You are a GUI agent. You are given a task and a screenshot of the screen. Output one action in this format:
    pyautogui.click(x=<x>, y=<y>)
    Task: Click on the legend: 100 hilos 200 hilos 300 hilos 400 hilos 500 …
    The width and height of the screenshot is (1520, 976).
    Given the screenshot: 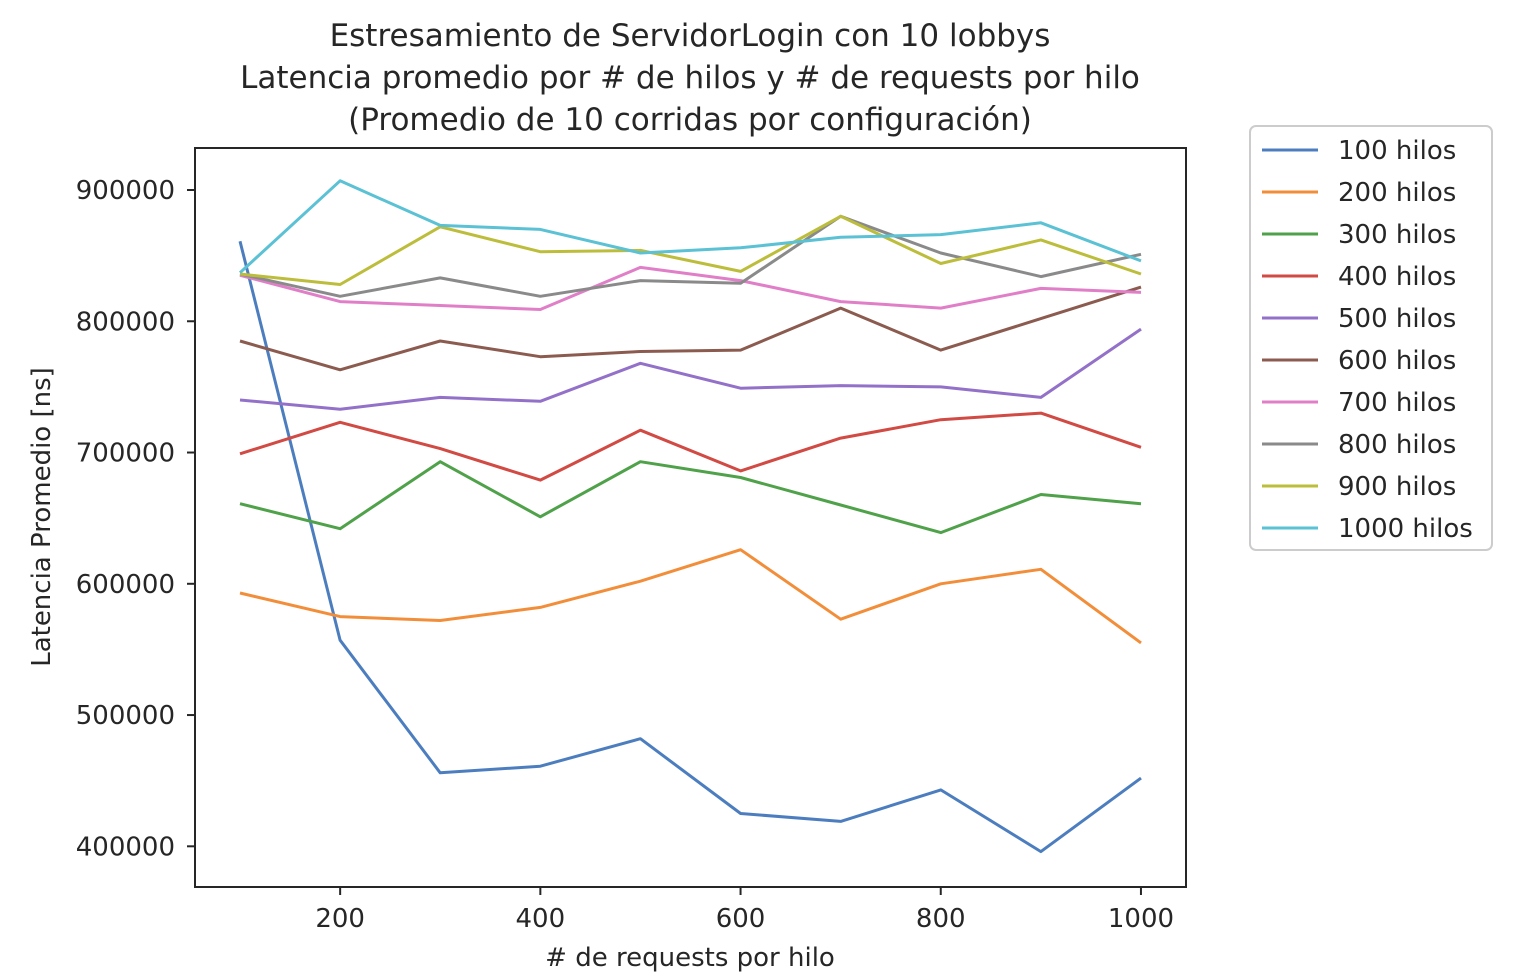 What is the action you would take?
    pyautogui.click(x=1371, y=338)
    